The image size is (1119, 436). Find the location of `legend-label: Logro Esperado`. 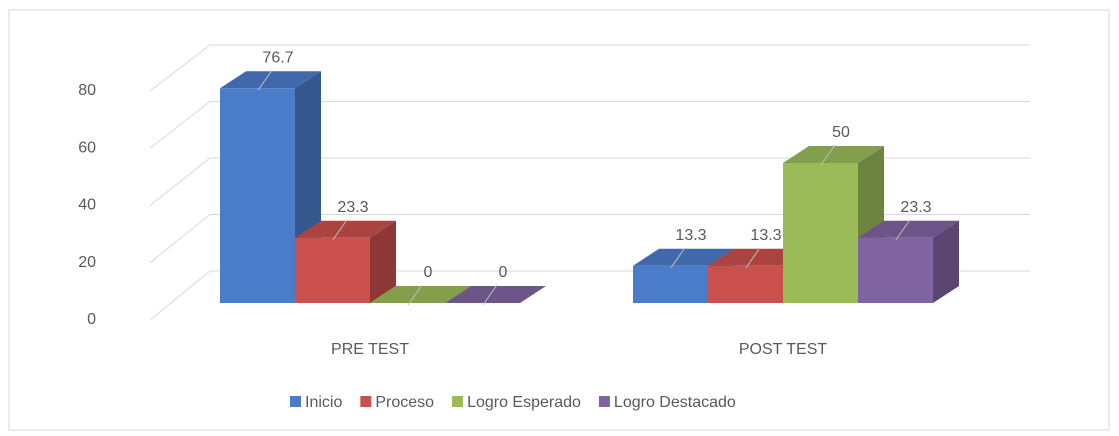

legend-label: Logro Esperado is located at coordinates (524, 402).